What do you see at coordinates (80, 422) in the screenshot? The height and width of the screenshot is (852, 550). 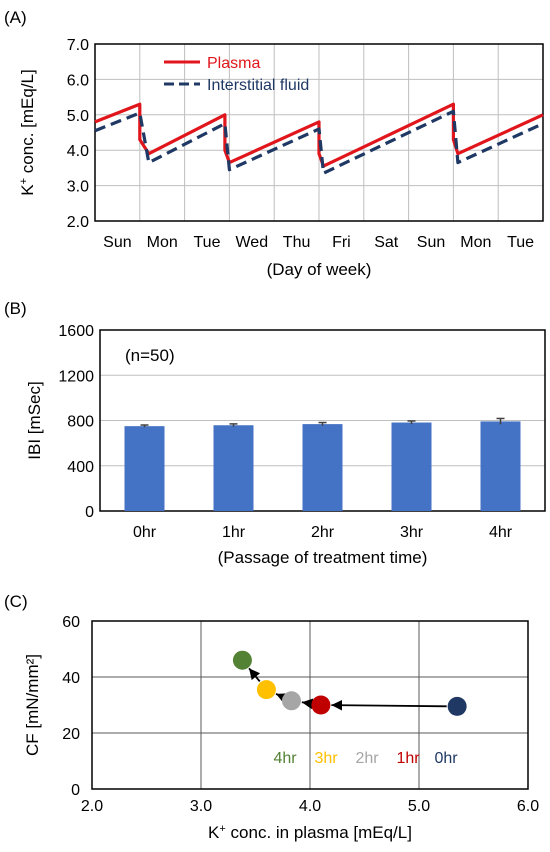 I see `y-tick-label: 800` at bounding box center [80, 422].